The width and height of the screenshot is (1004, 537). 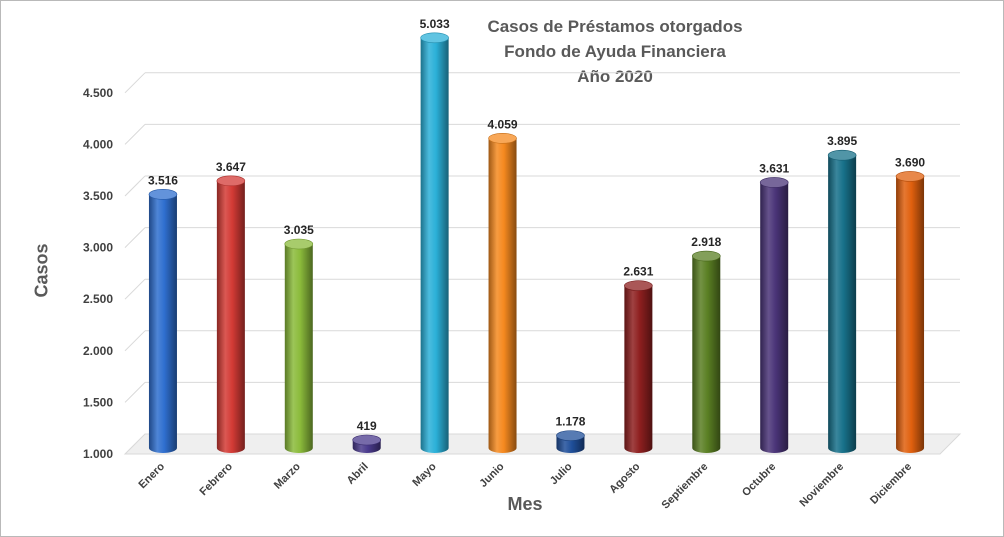 I want to click on chart-title-line-2: Fondo de Ayuda Financiera, so click(x=615, y=51).